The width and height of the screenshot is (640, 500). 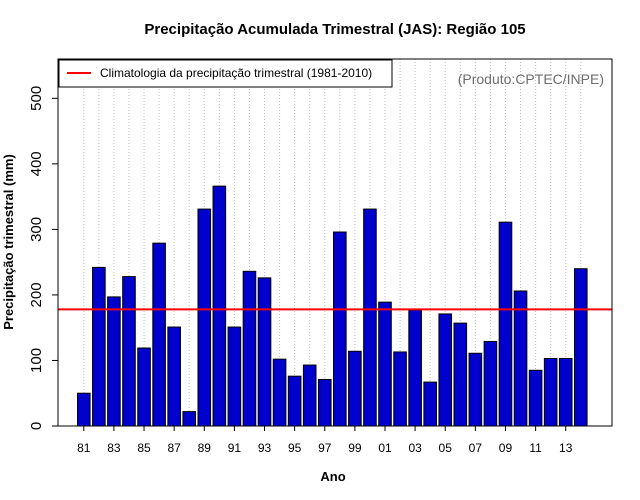 What do you see at coordinates (36, 360) in the screenshot?
I see `y-tick-label-100: 100` at bounding box center [36, 360].